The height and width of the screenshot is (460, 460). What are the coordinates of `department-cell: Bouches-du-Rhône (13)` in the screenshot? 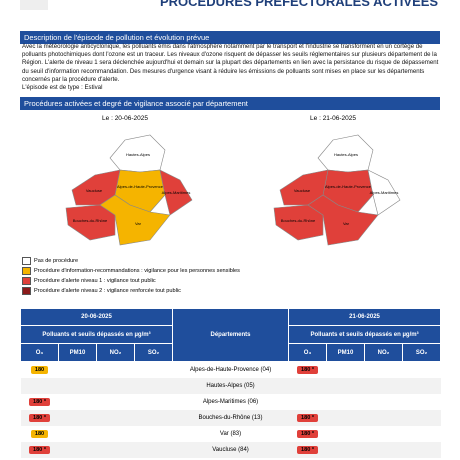 It's located at (230, 418).